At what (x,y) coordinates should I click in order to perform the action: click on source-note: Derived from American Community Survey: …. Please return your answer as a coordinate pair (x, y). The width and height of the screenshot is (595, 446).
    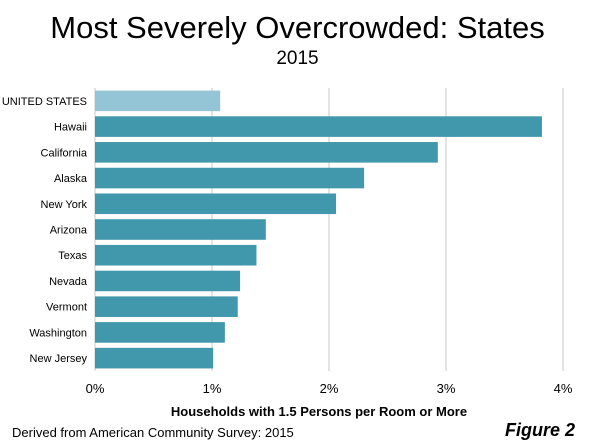
    Looking at the image, I should click on (153, 432).